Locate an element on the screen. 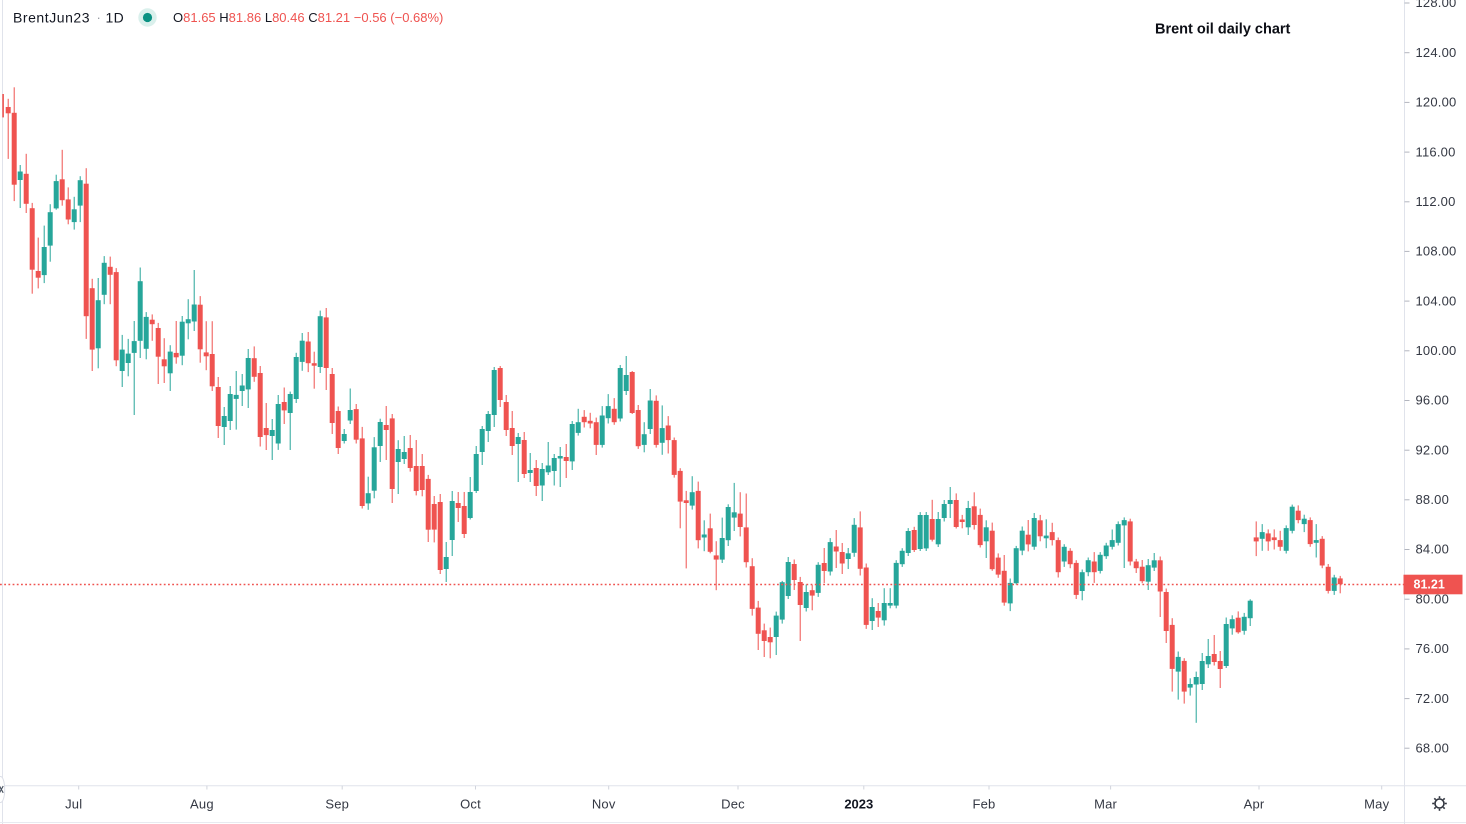 Image resolution: width=1466 pixels, height=824 pixels. svg-text: 104.00 is located at coordinates (1436, 300).